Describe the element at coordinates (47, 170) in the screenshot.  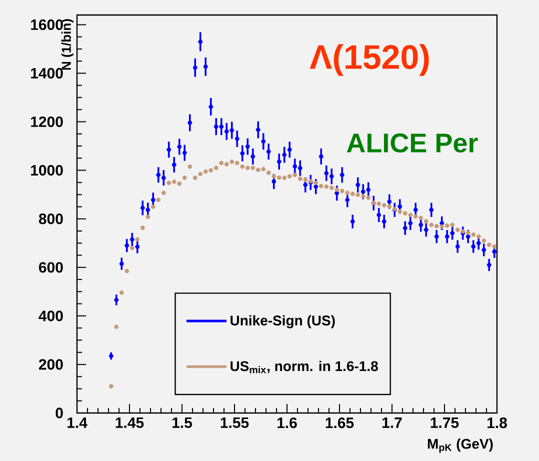
I see `y-tick-label: 1000` at that location.